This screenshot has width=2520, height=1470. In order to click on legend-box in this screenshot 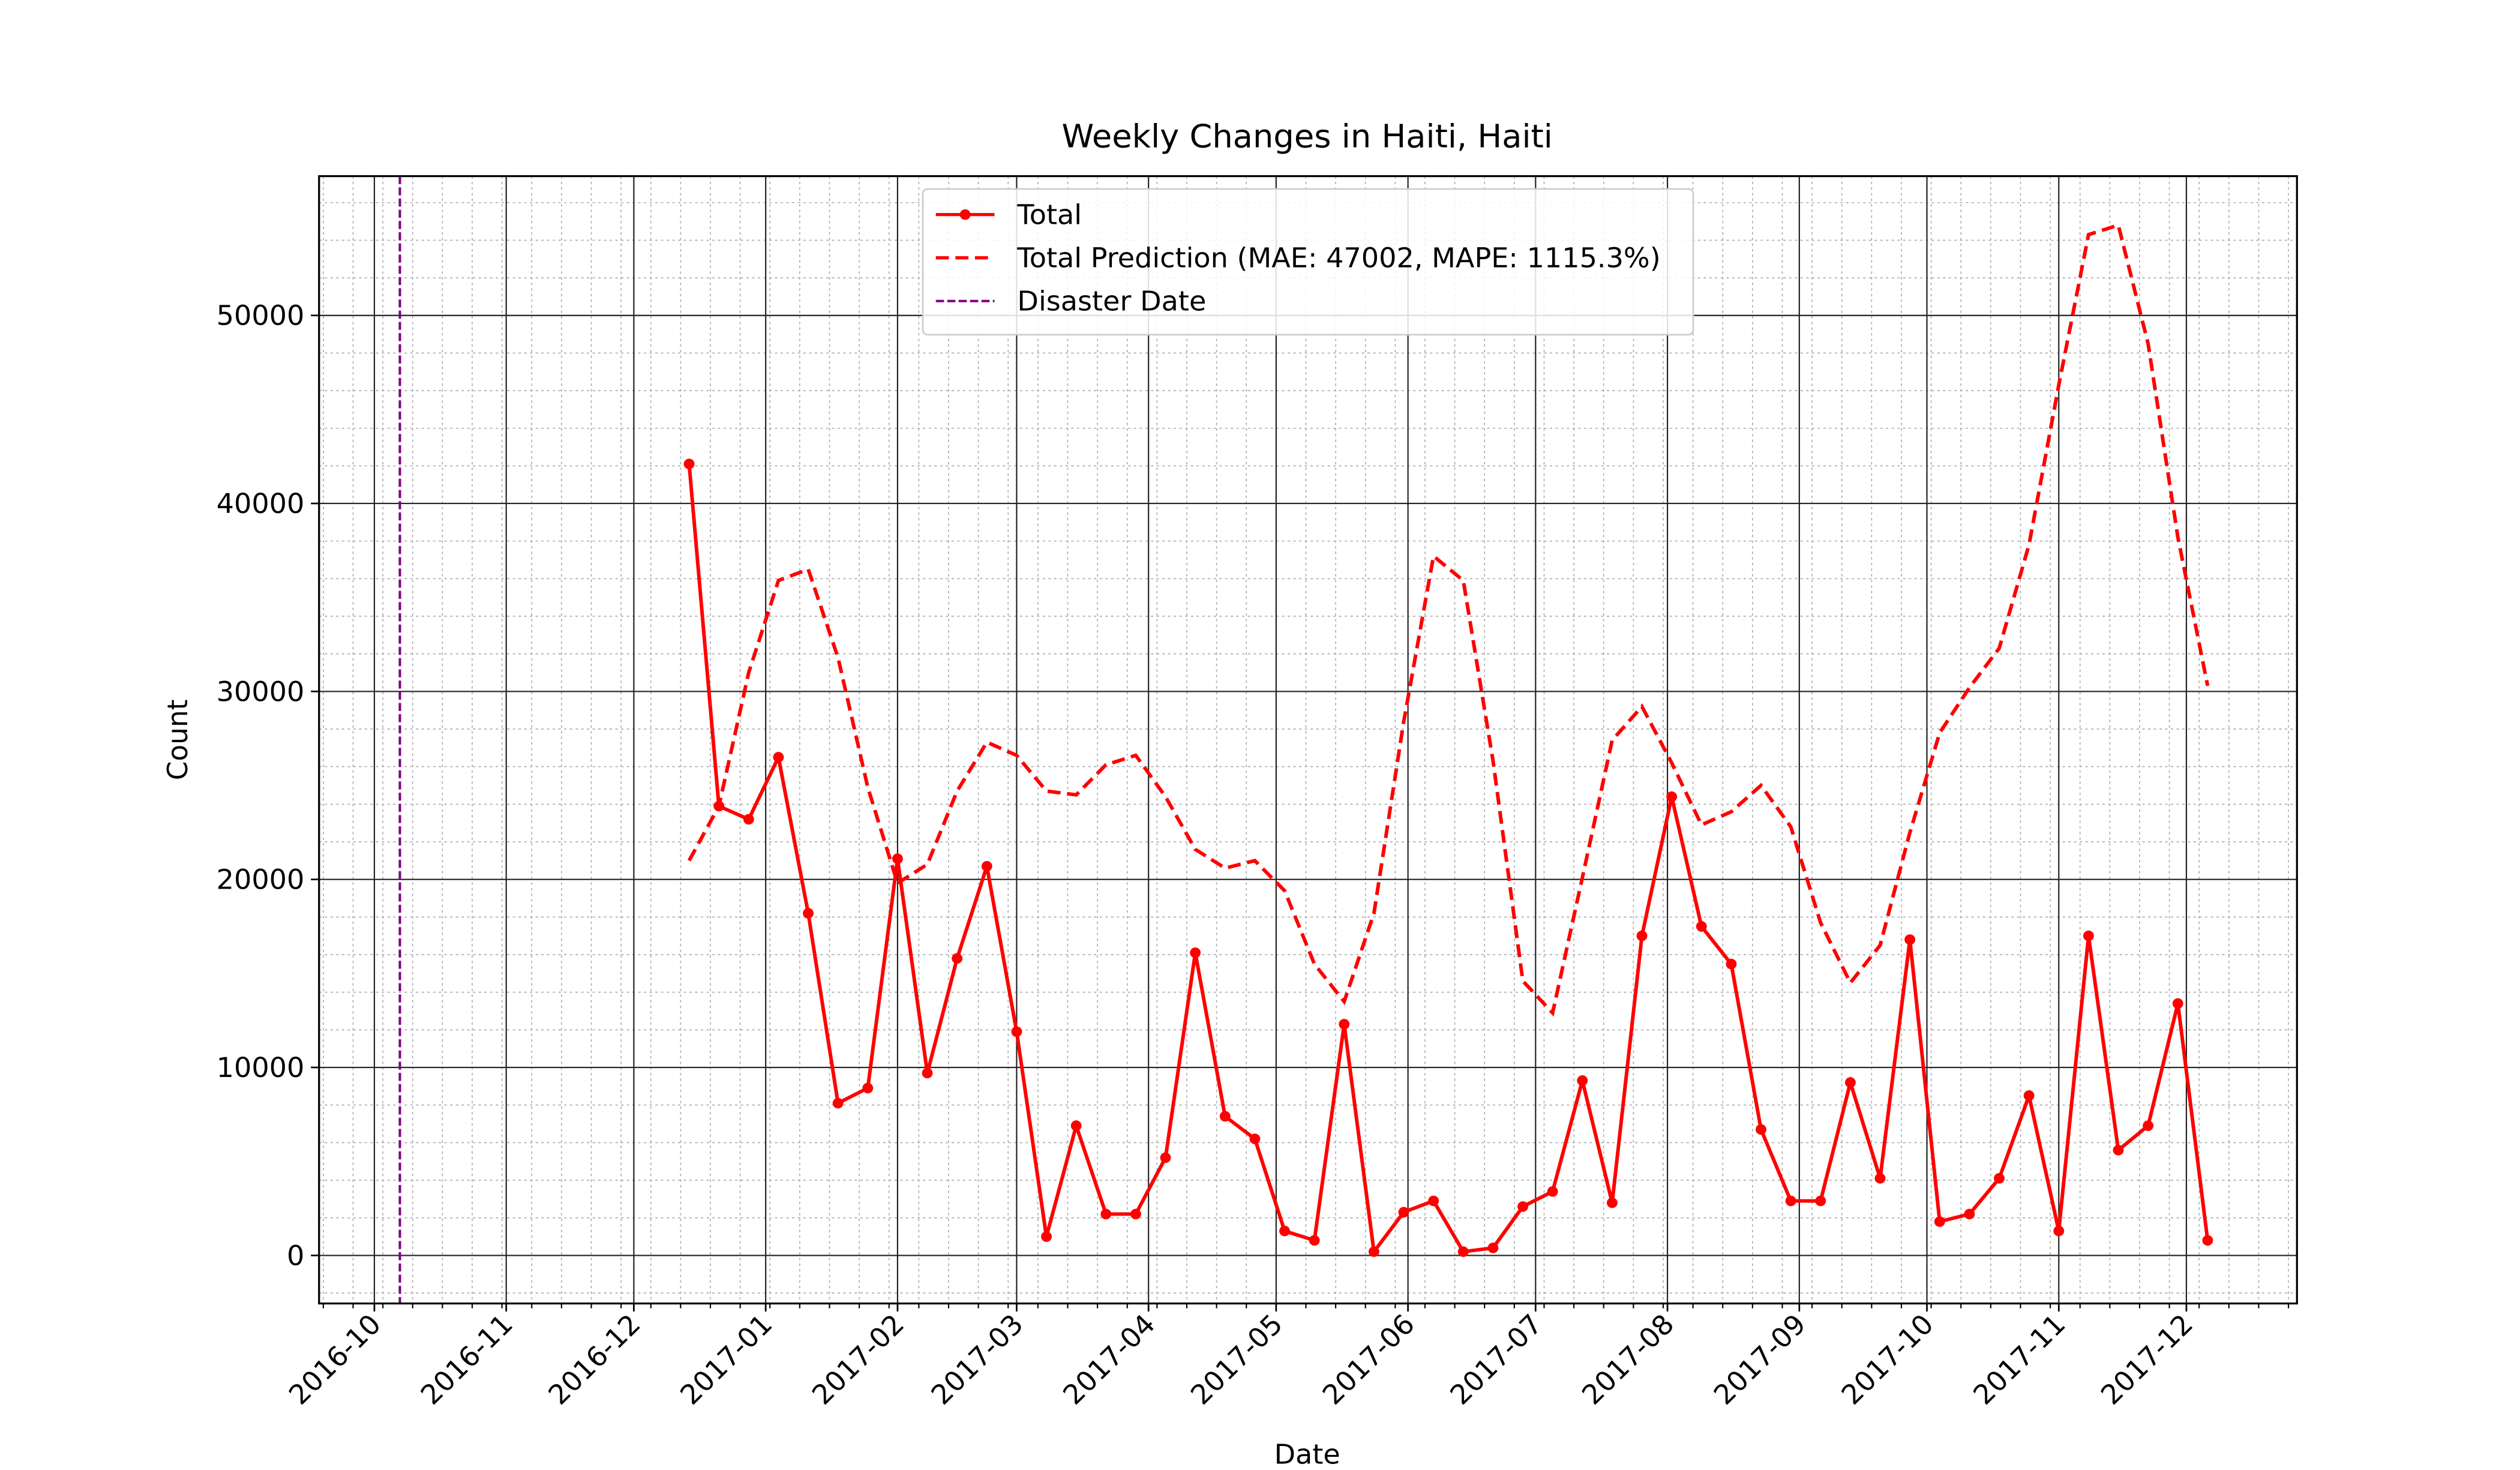, I will do `click(1308, 262)`.